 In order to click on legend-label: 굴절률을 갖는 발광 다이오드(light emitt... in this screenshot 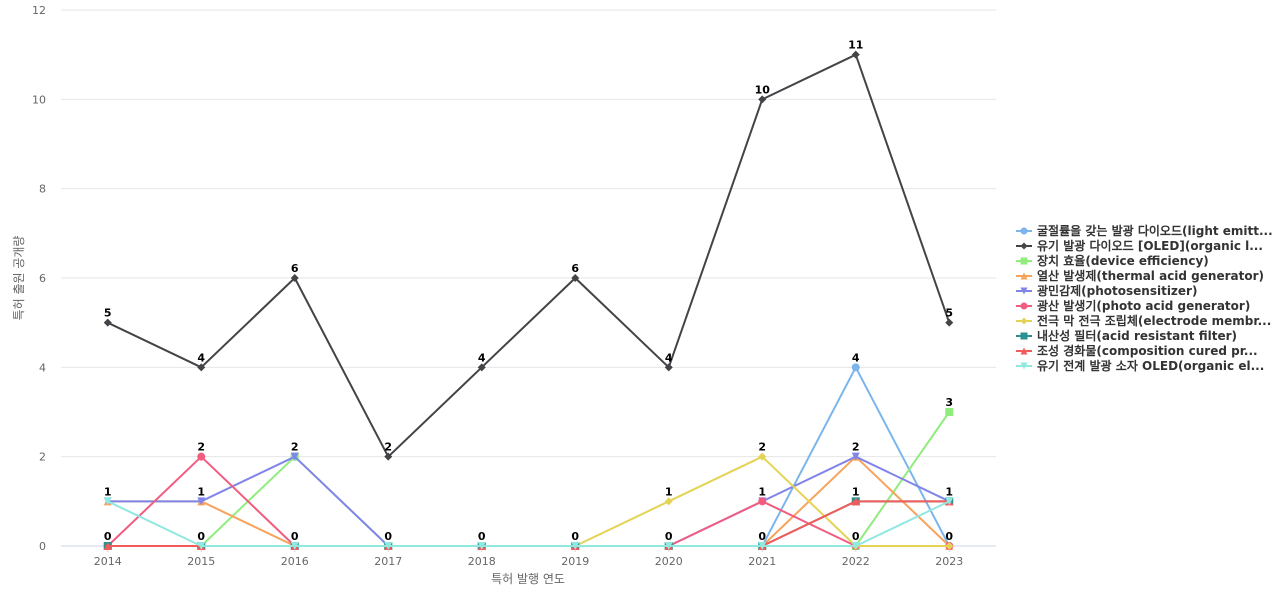, I will do `click(1155, 230)`.